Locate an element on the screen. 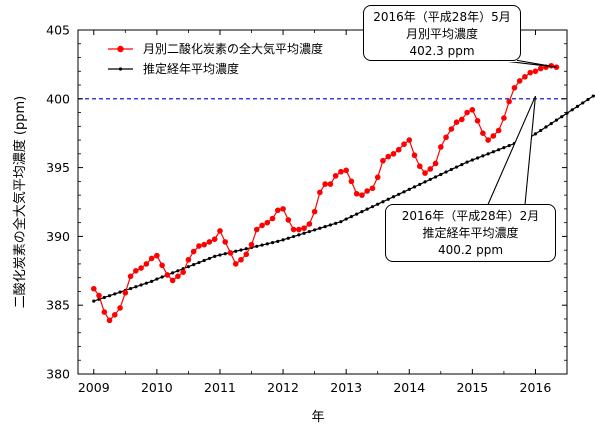  x-tick-label-2013: 2013 is located at coordinates (346, 387).